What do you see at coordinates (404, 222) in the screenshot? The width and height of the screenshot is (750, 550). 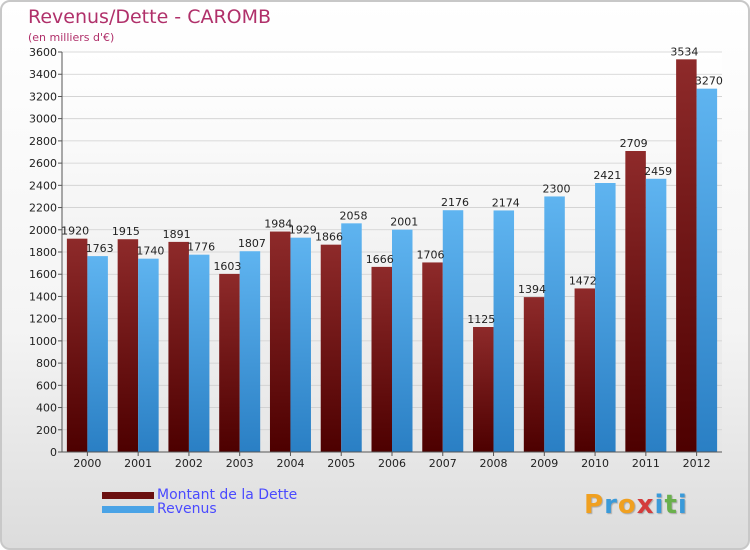 I see `value-label-revenus: 2001` at bounding box center [404, 222].